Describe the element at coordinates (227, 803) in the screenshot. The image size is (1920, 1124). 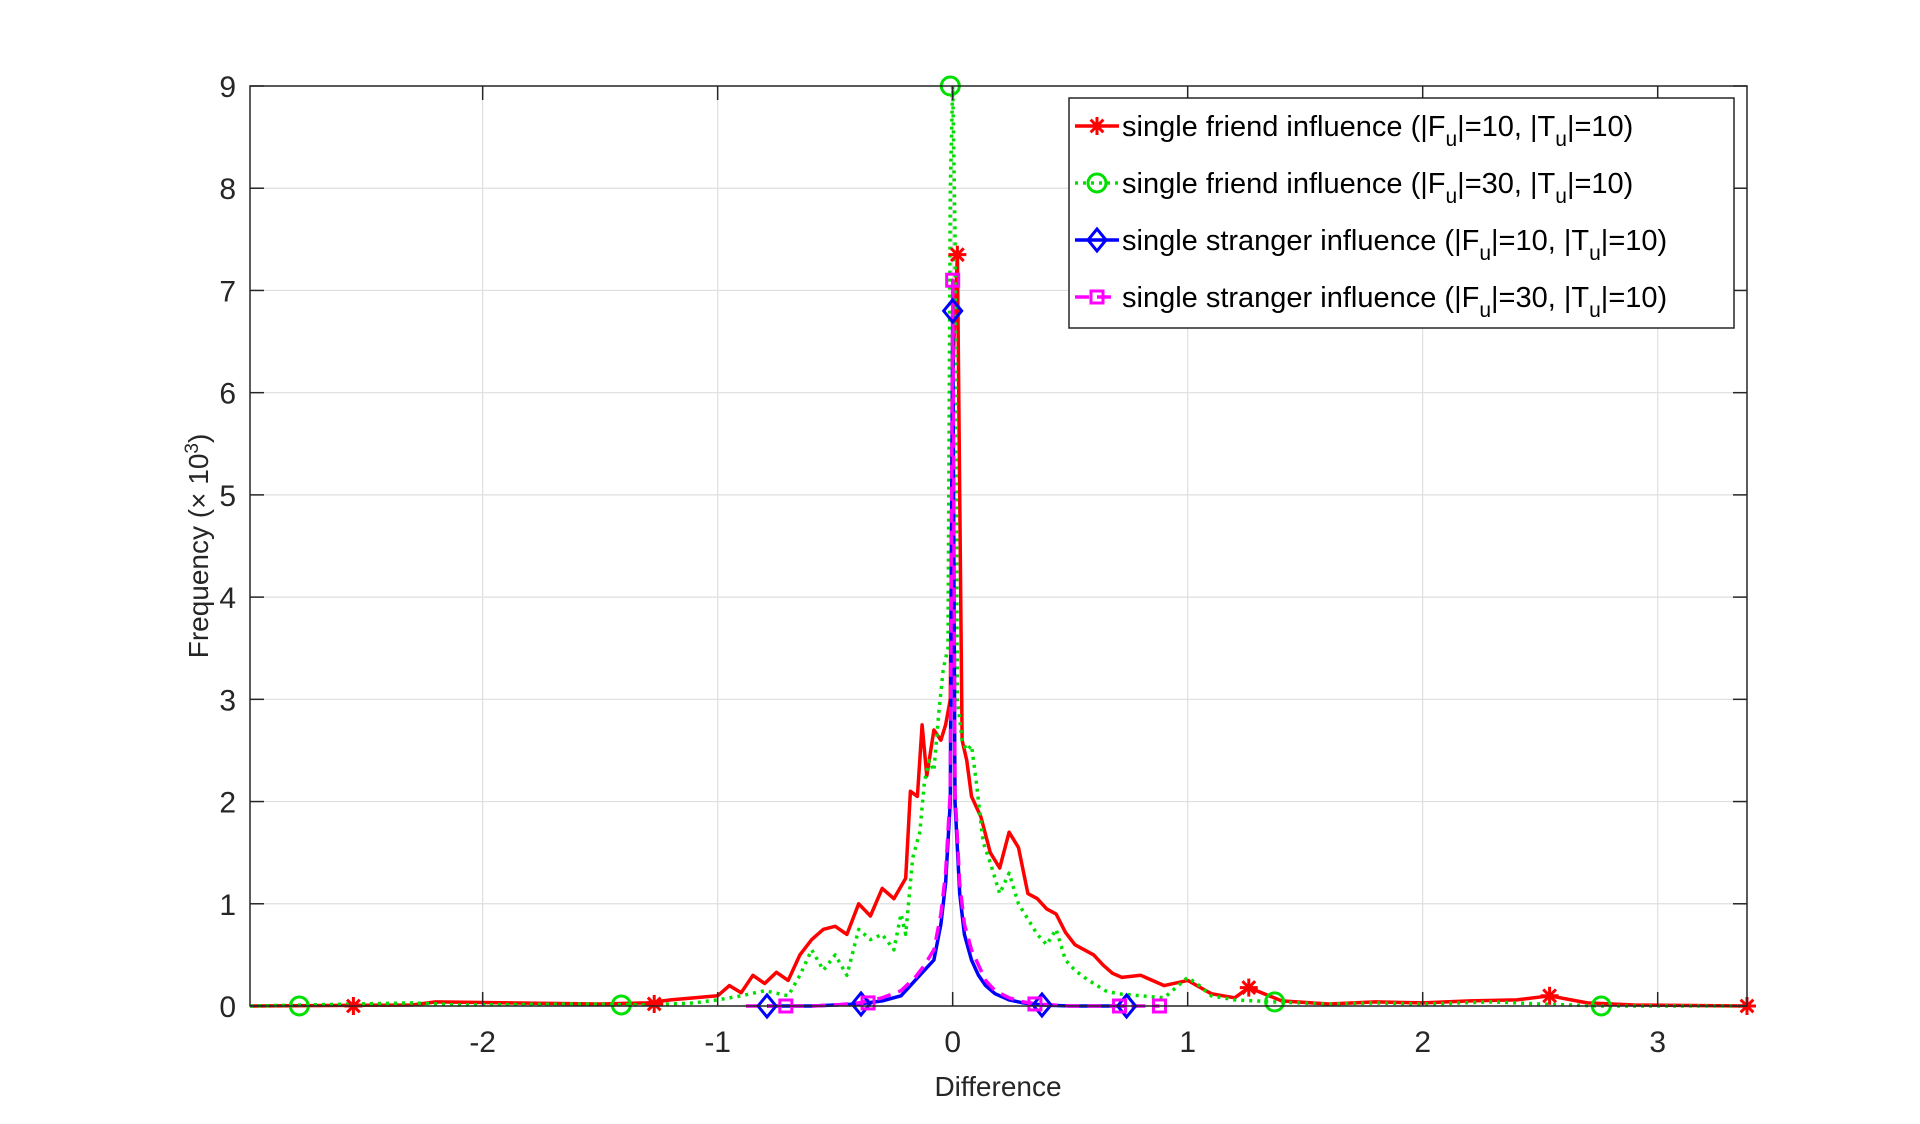
I see `y-tick-label: 2` at that location.